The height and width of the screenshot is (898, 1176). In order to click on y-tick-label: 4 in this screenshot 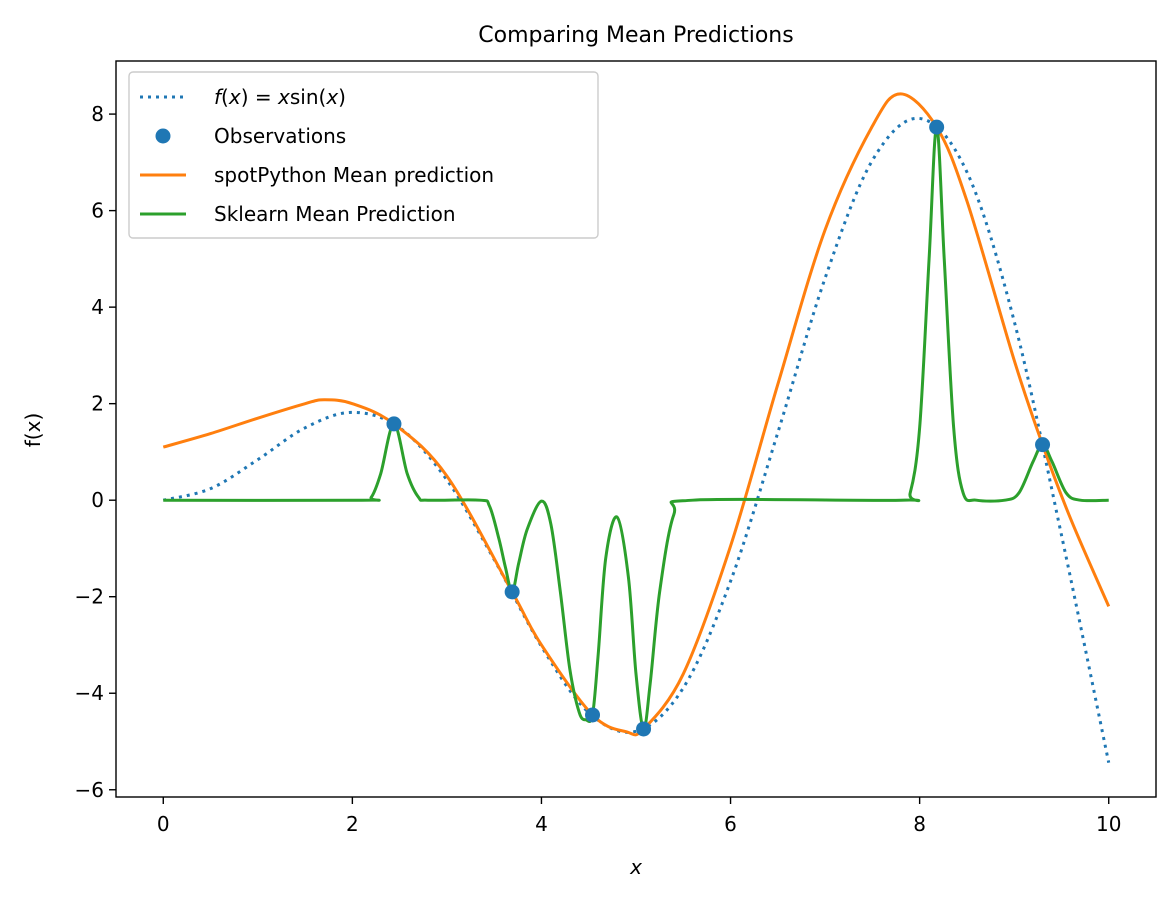, I will do `click(97, 307)`.